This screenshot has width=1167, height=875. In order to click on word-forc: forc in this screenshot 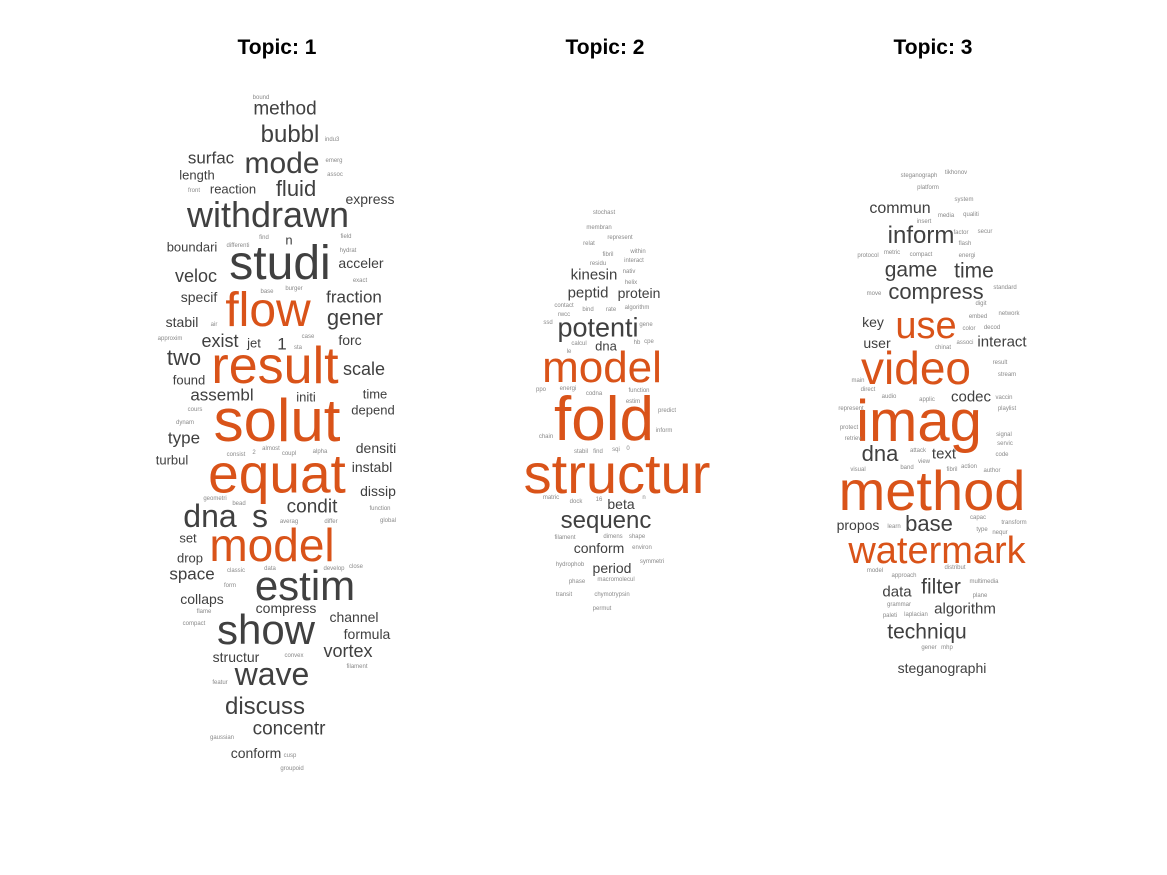, I will do `click(350, 340)`.